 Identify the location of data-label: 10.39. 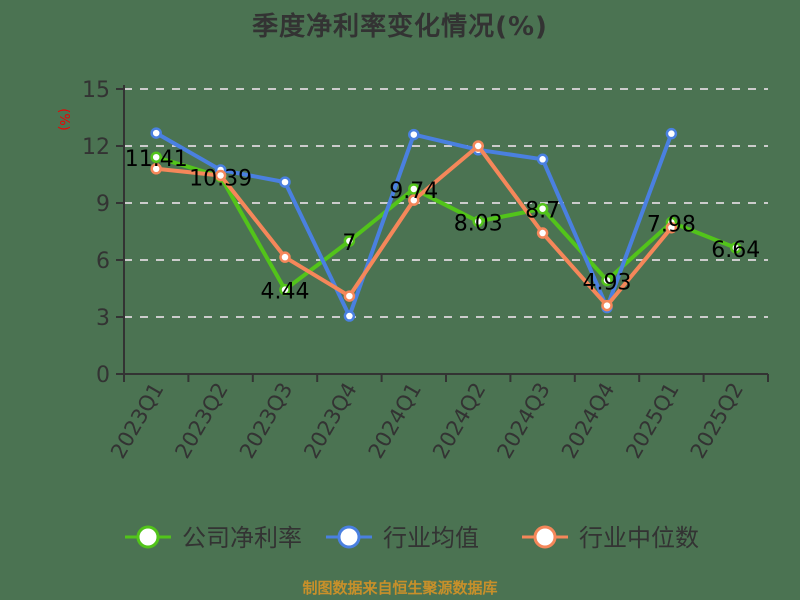
(220, 179).